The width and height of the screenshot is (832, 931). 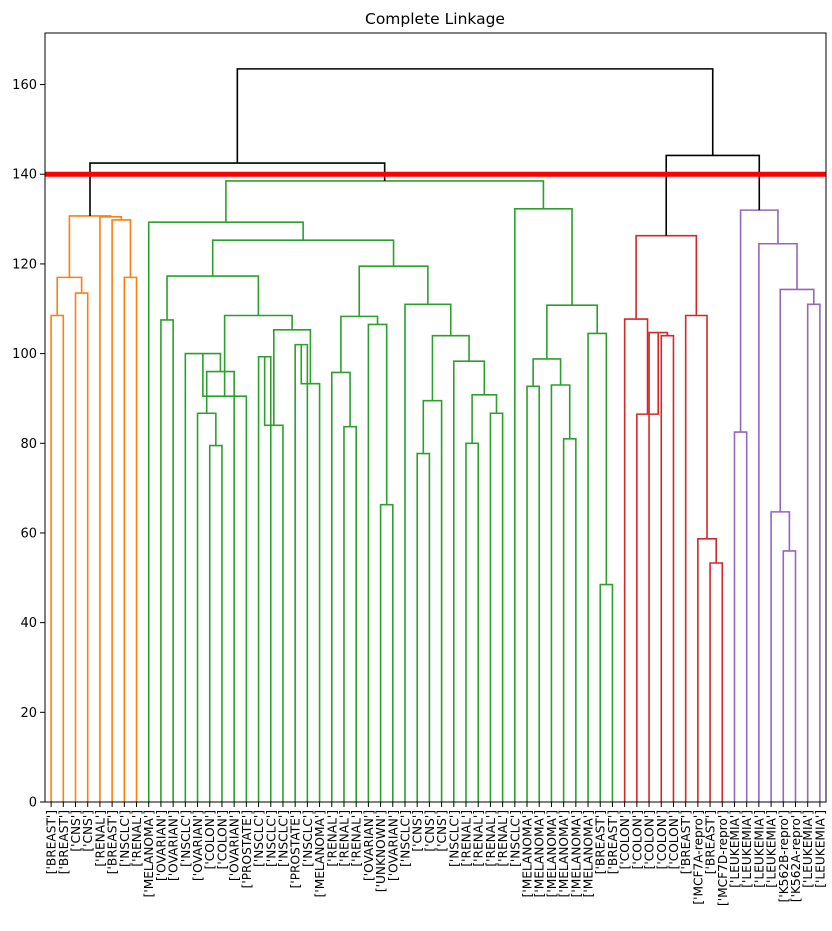 I want to click on leaf-label: ['K562A-repro'], so click(x=796, y=856).